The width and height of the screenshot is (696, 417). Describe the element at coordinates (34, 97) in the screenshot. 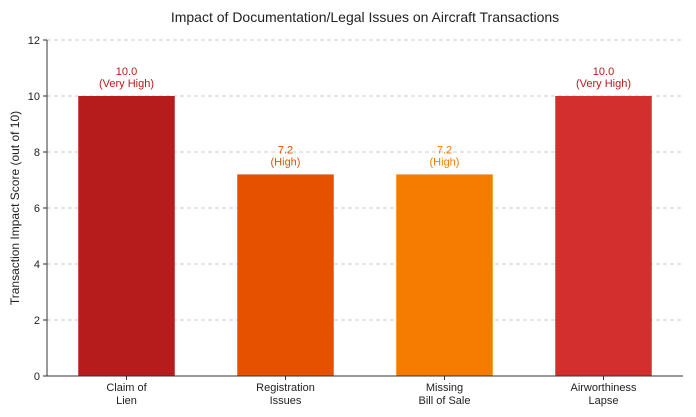

I see `y-tick-label: 10` at that location.